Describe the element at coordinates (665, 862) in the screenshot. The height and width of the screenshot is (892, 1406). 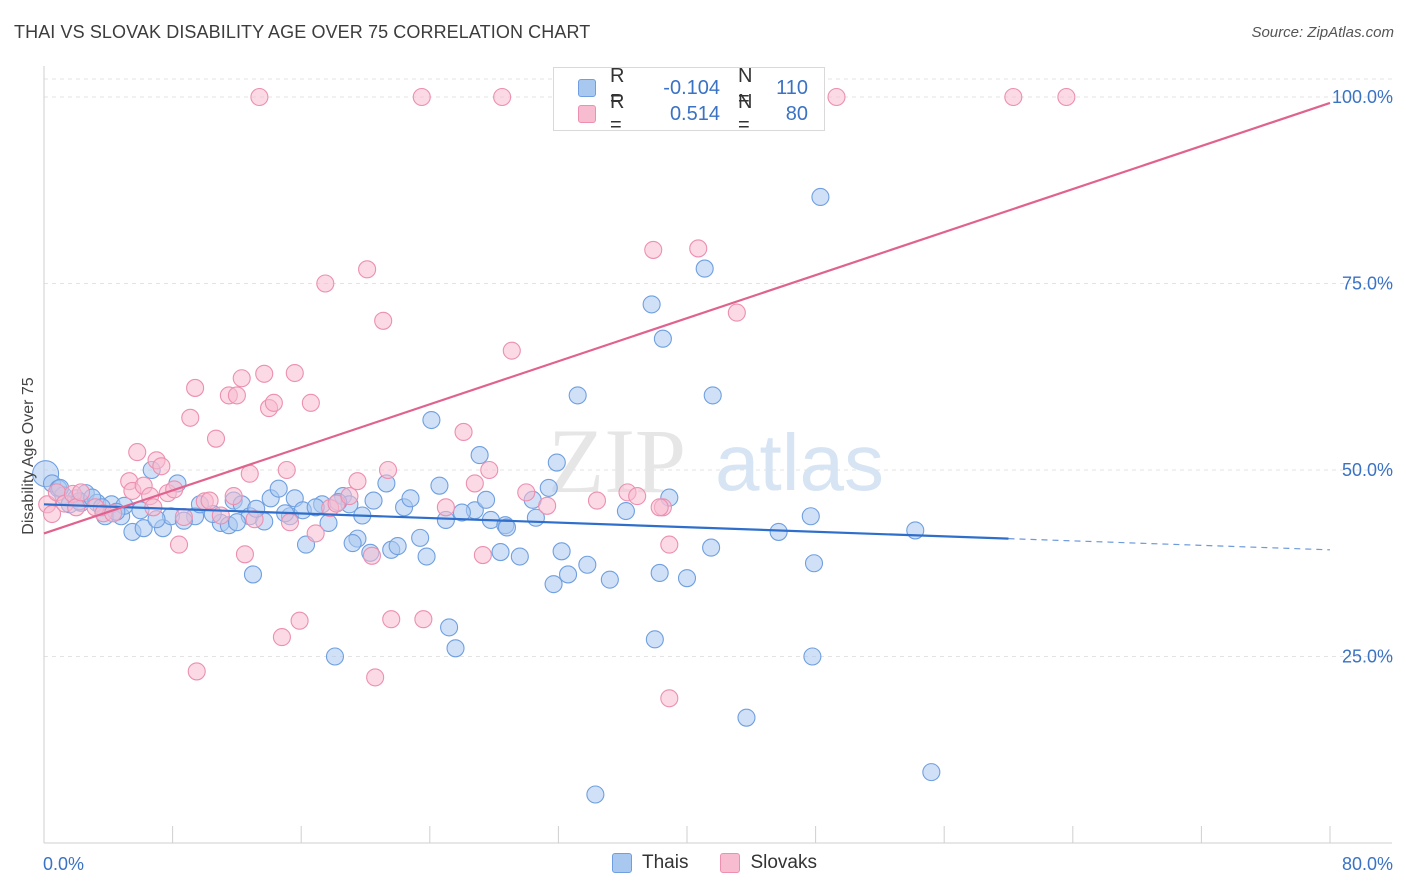
I see `legend-label-thais: Thais` at that location.